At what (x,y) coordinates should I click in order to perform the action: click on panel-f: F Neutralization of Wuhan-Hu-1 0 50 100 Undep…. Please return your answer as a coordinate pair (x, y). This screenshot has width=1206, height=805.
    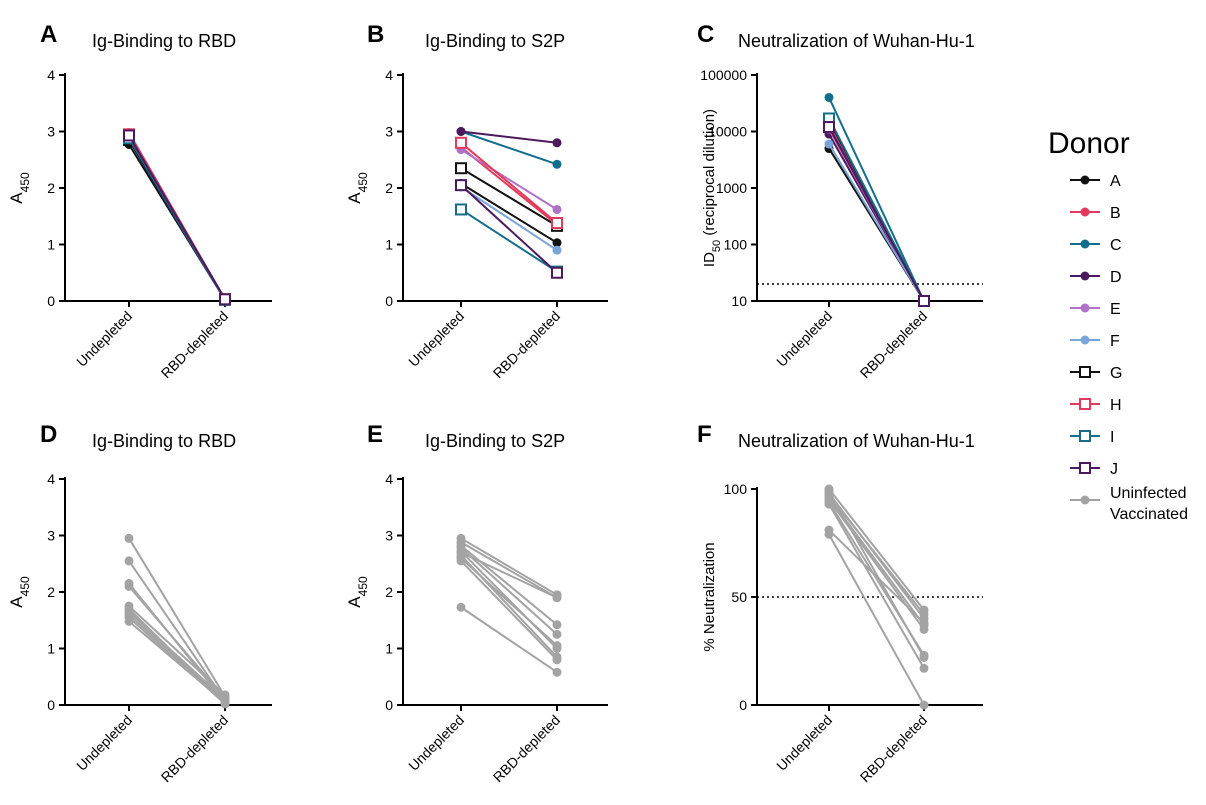
    Looking at the image, I should click on (840, 603).